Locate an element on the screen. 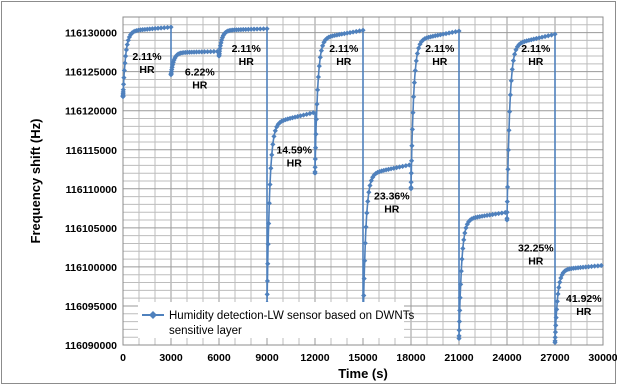 The width and height of the screenshot is (619, 387). hr-annotation-line: 6.22% is located at coordinates (200, 73).